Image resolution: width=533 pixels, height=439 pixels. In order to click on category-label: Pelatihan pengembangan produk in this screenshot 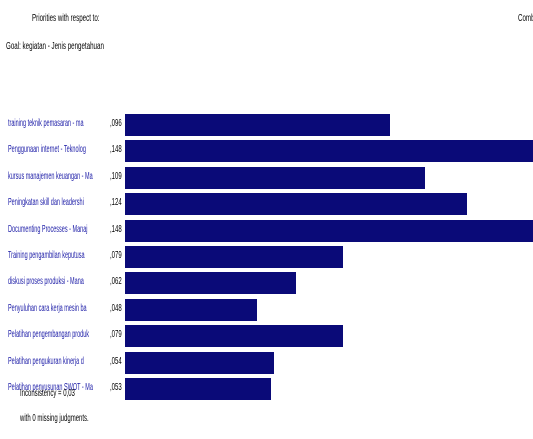, I will do `click(49, 335)`.